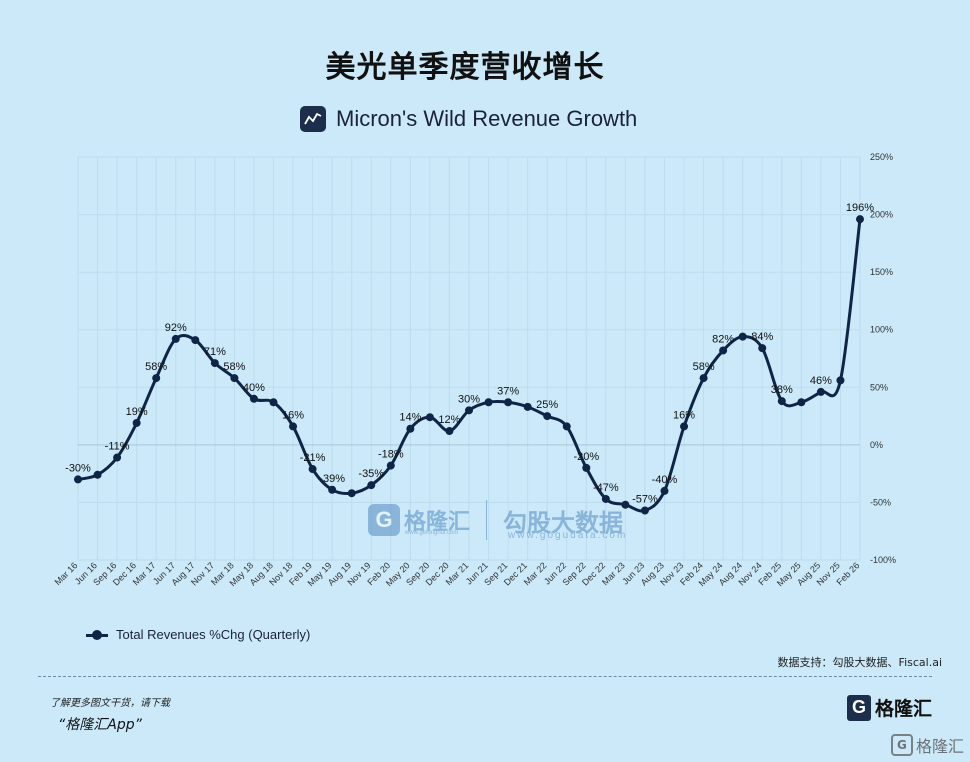  Describe the element at coordinates (117, 447) in the screenshot. I see `data-label: -11%` at that location.